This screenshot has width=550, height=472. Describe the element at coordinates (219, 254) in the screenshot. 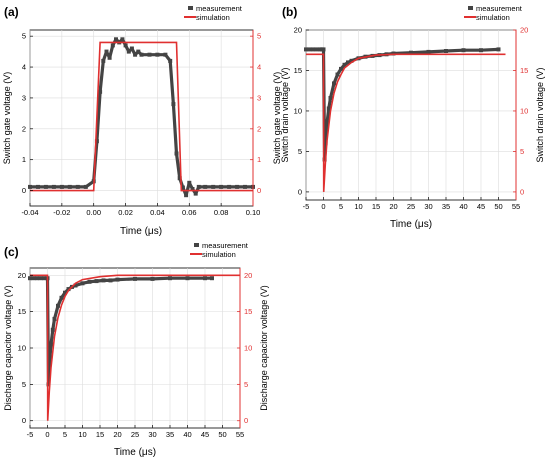

I see `panel-c-legend-simulation: simulation` at that location.